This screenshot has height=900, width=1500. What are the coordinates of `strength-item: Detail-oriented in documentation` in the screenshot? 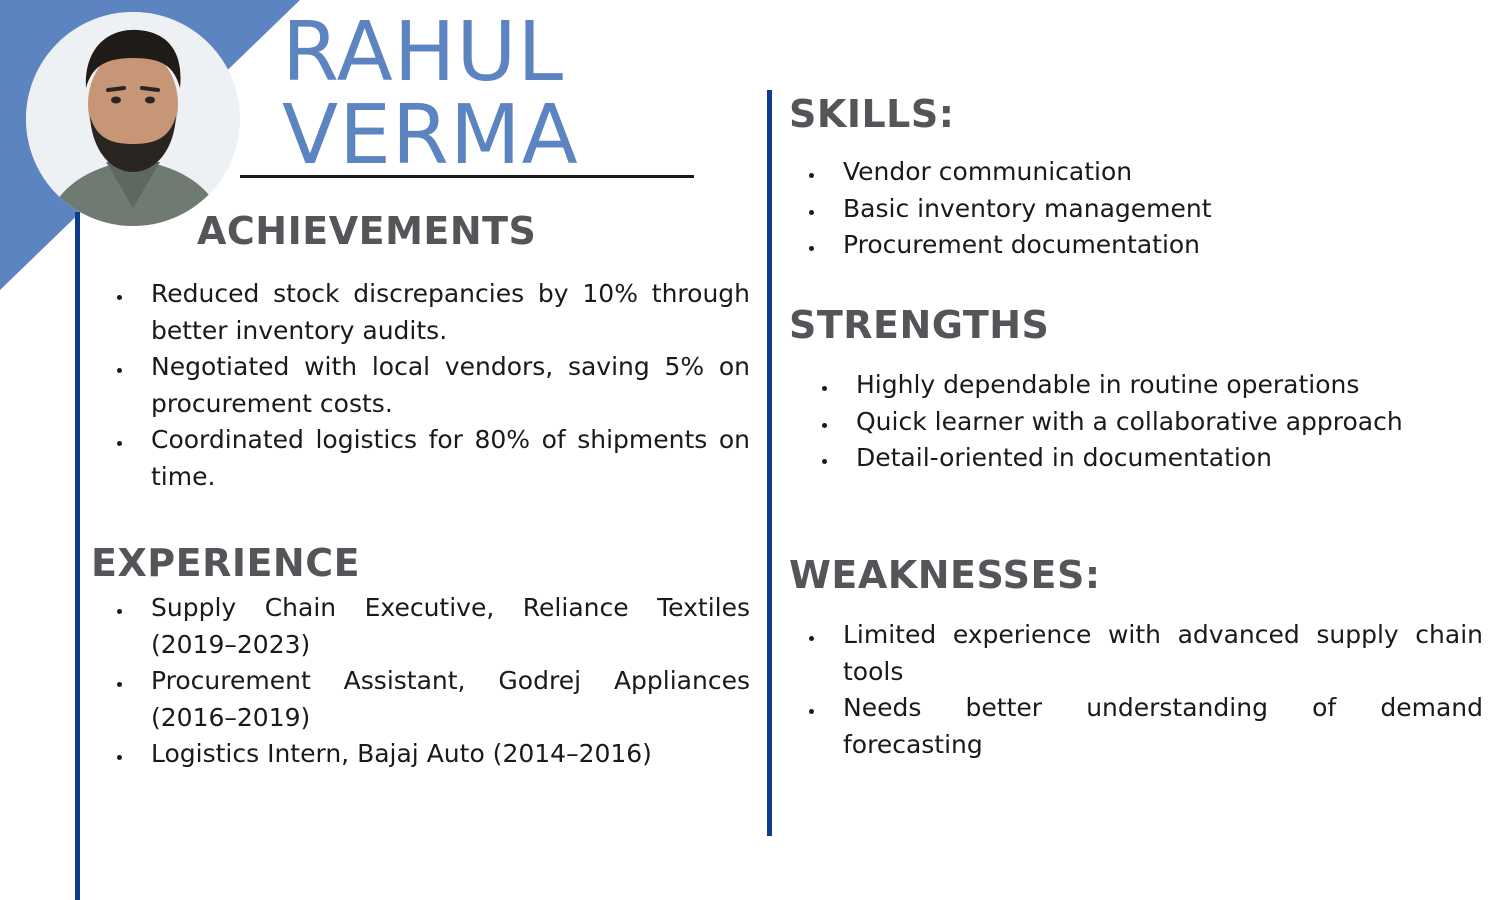 It's located at (1154, 458).